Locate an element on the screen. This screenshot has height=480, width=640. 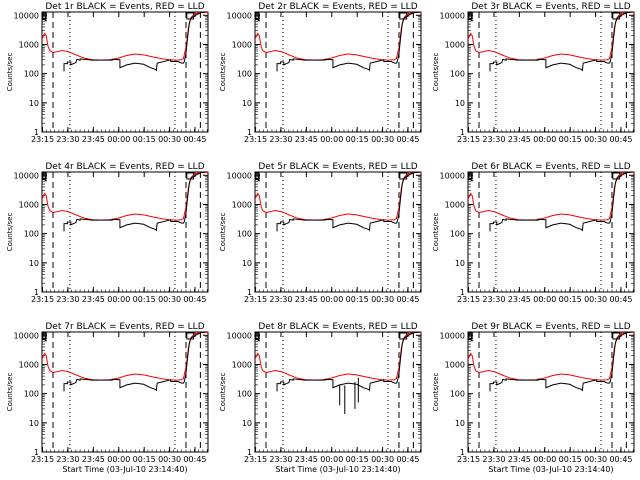
panel-title: Det 2r BLACK = Events, RED = LLD is located at coordinates (337, 7).